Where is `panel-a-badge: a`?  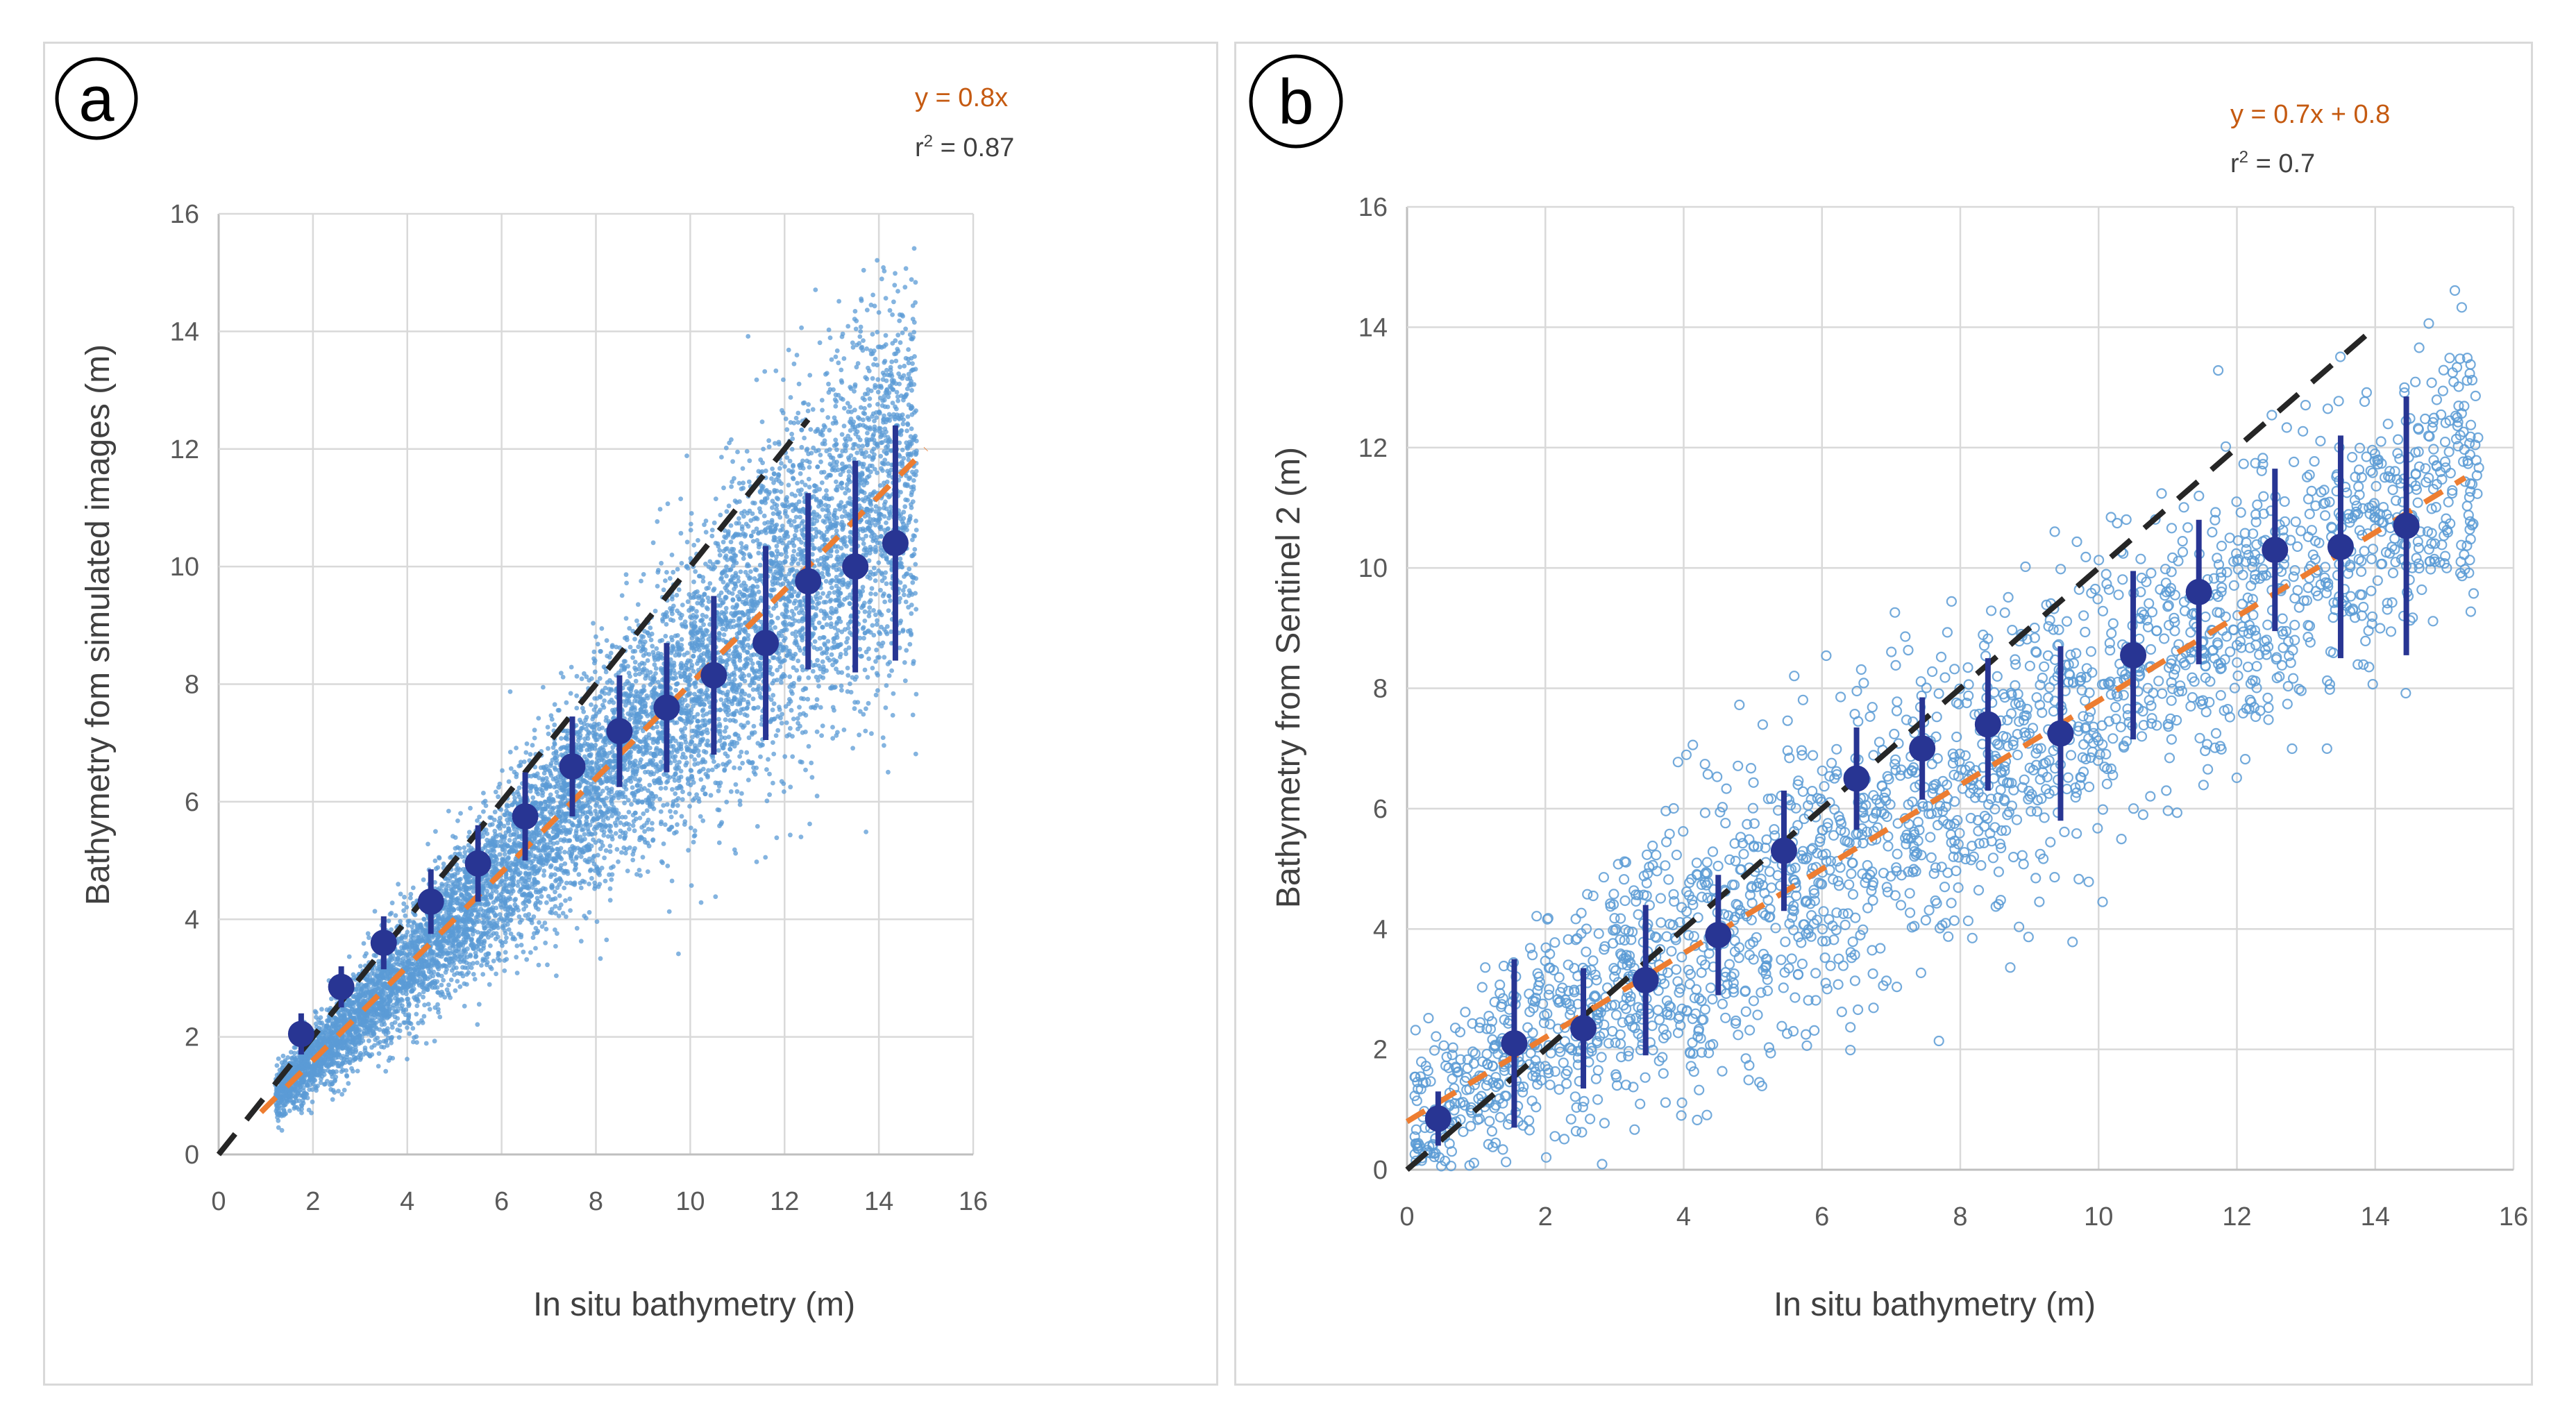
panel-a-badge: a is located at coordinates (96, 98).